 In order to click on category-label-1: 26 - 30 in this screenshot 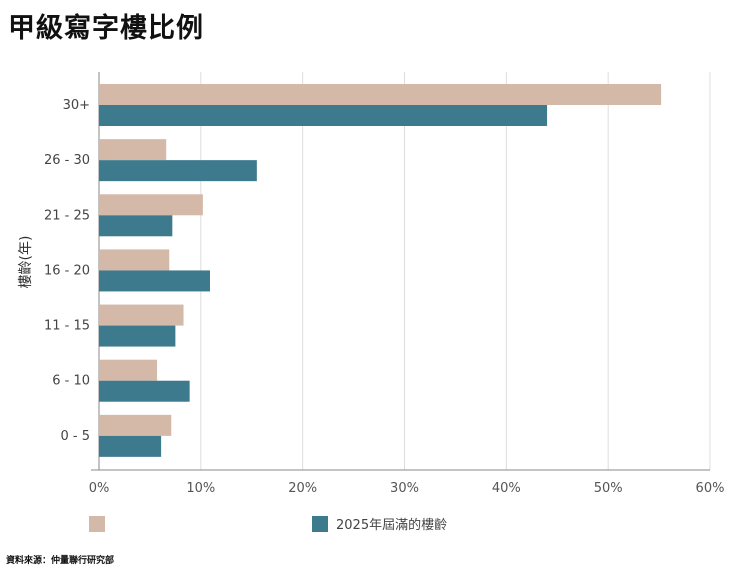, I will do `click(67, 160)`.